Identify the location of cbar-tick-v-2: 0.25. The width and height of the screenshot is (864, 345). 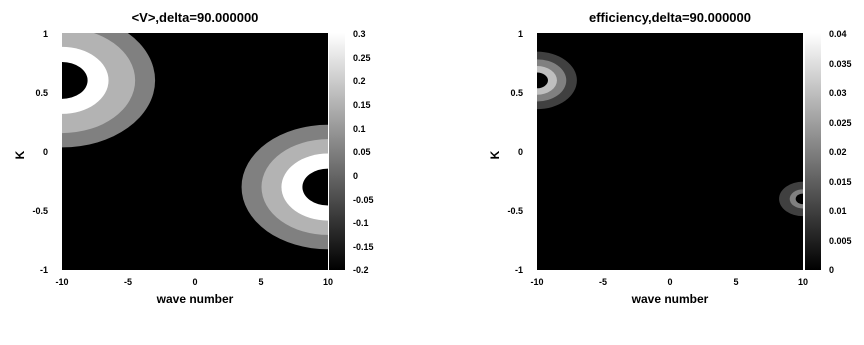
(362, 58).